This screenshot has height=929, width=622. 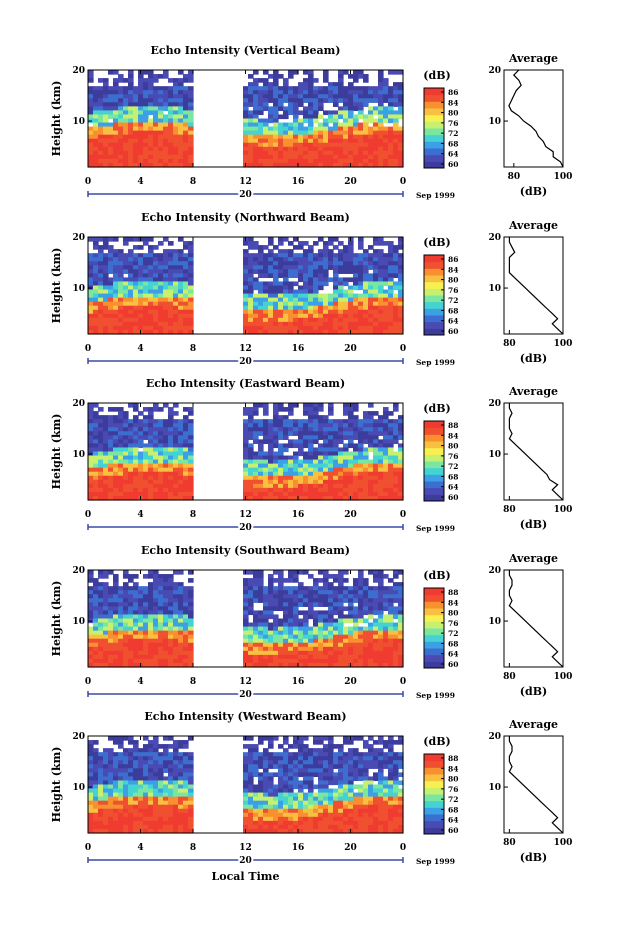 I want to click on colorbar-swatch, so click(x=434, y=598).